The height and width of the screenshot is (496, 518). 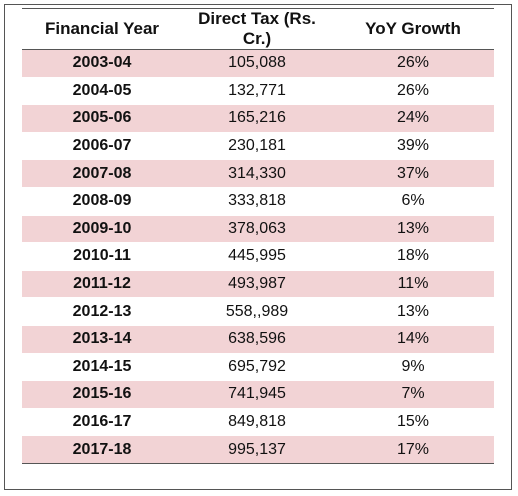 I want to click on table-row: 2014-15 695,792 9%, so click(x=258, y=367).